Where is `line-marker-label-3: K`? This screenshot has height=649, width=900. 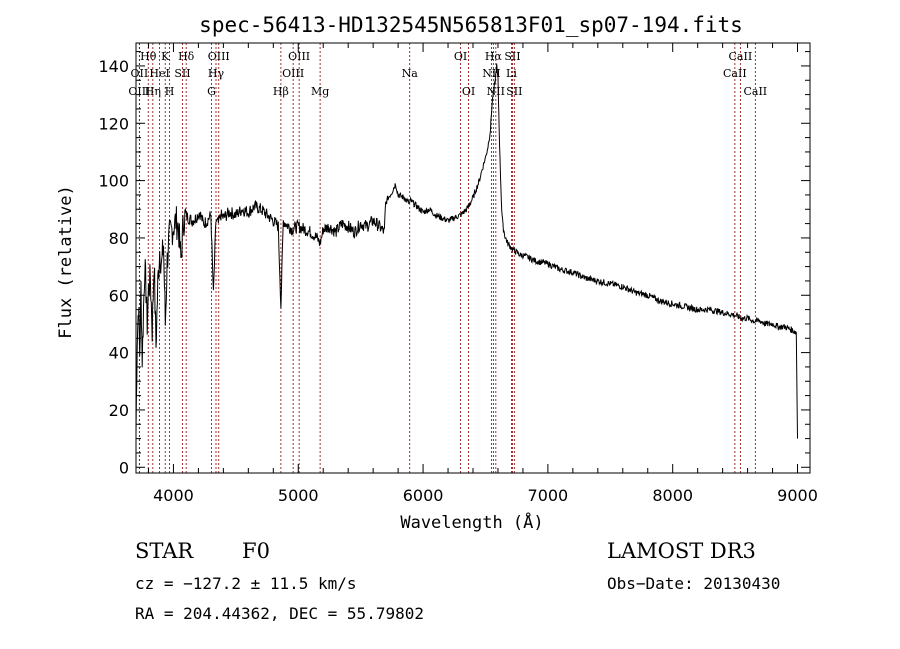 line-marker-label-3: K is located at coordinates (165, 56).